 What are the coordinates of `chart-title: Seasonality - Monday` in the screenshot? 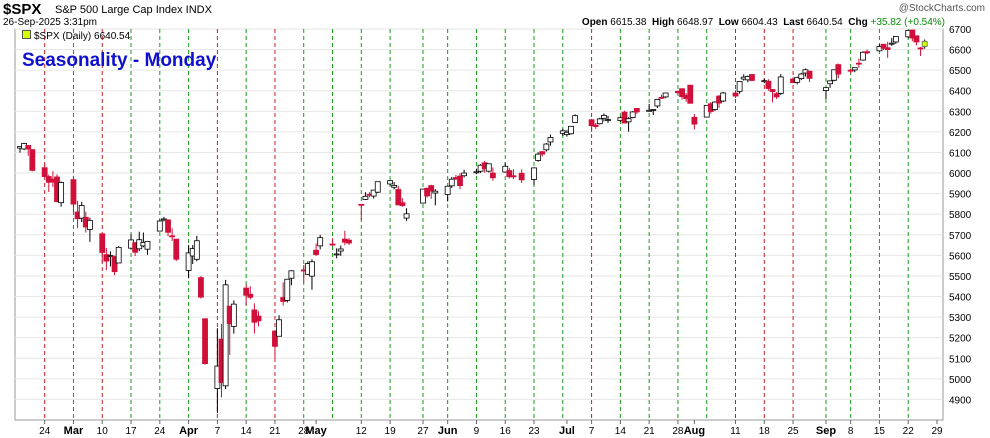 It's located at (119, 60).